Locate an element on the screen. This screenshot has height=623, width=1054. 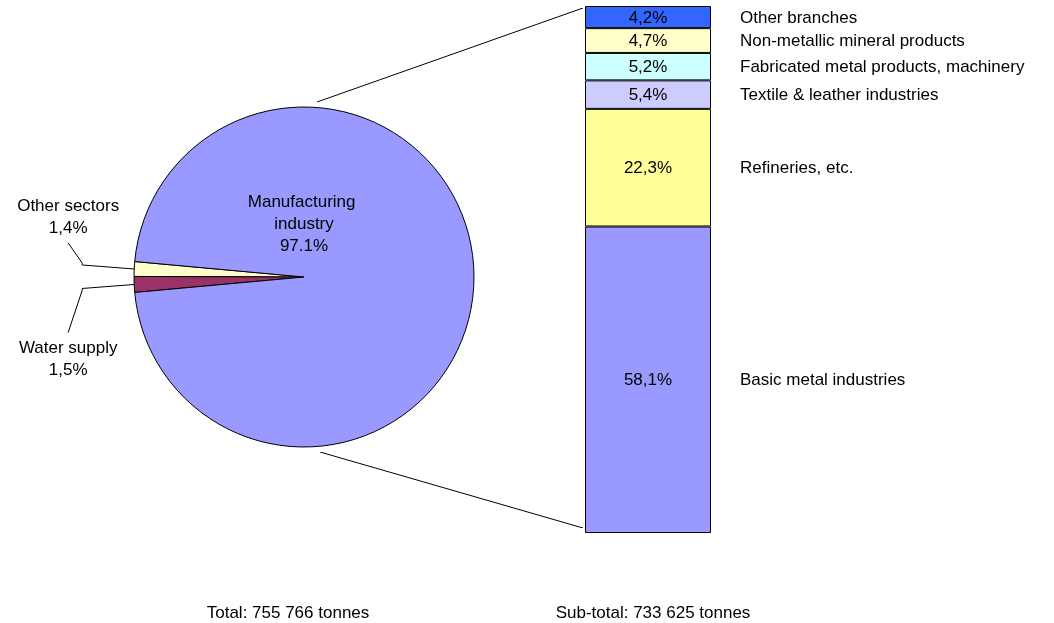
data-label: 1,4% is located at coordinates (68, 228).